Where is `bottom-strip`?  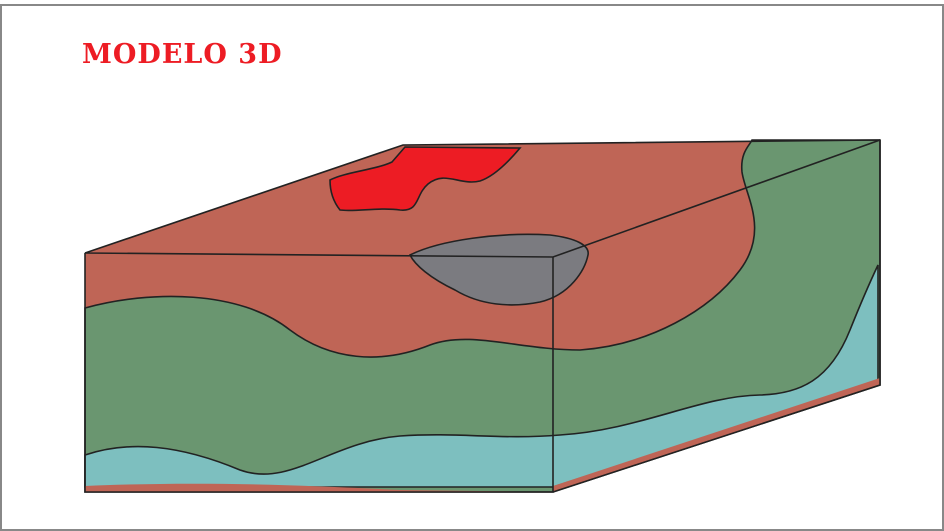
bottom-strip is located at coordinates (319, 487).